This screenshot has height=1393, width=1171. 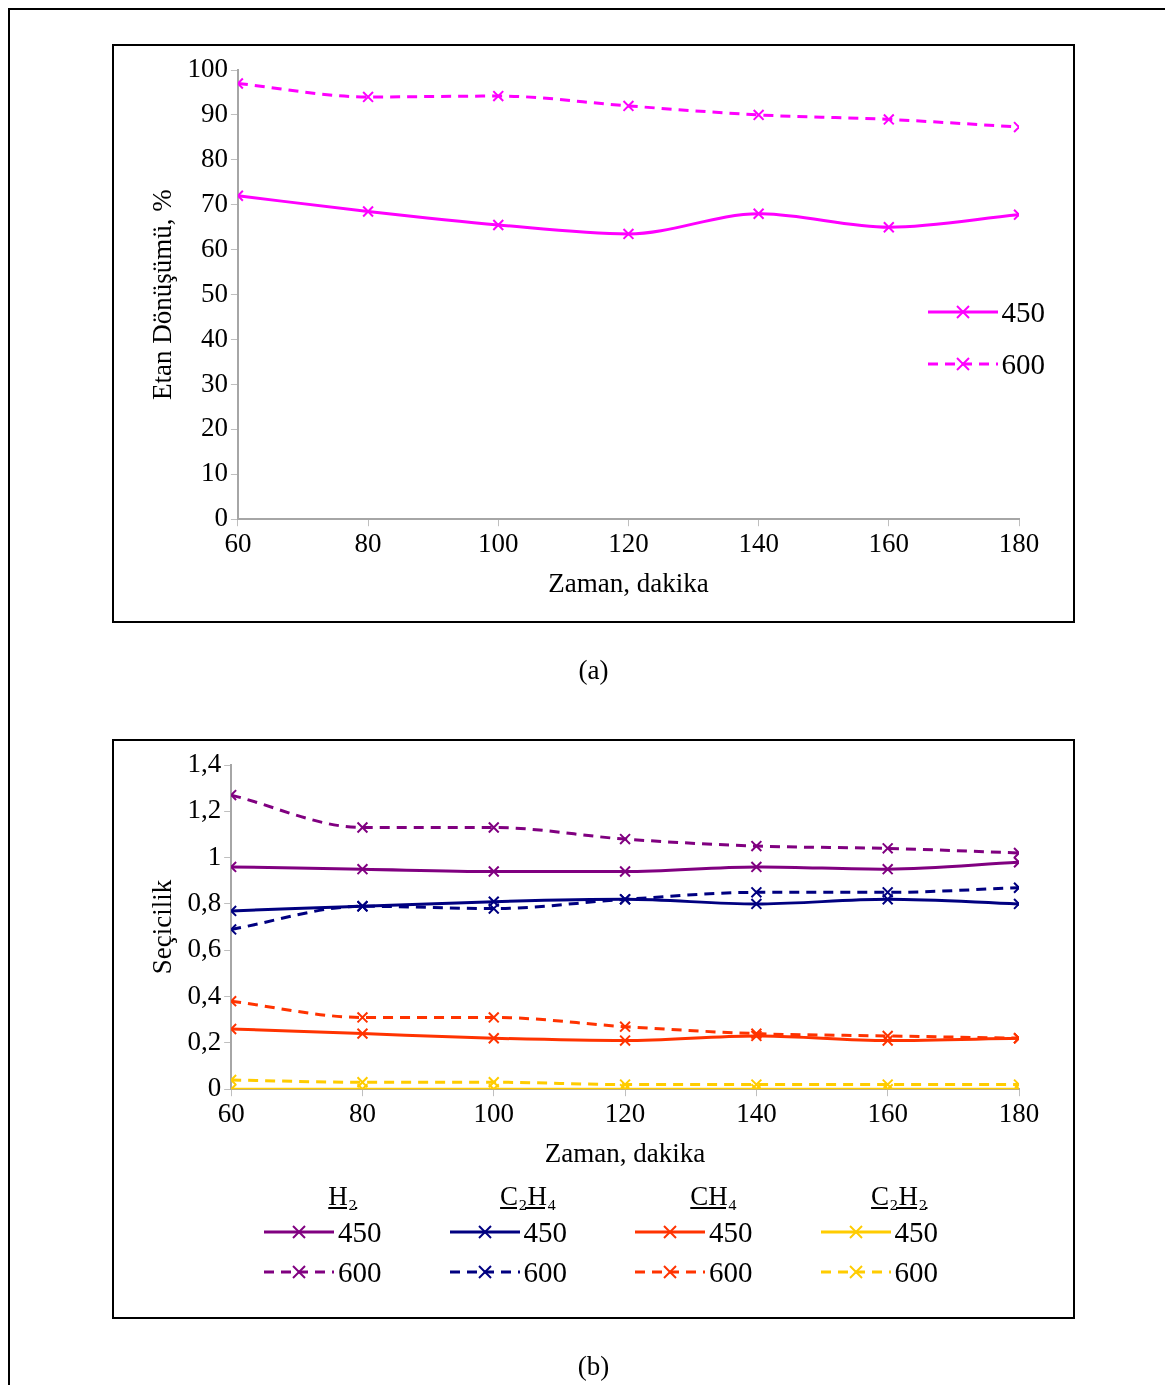 I want to click on y-axis-title: Seçicilik, so click(x=162, y=927).